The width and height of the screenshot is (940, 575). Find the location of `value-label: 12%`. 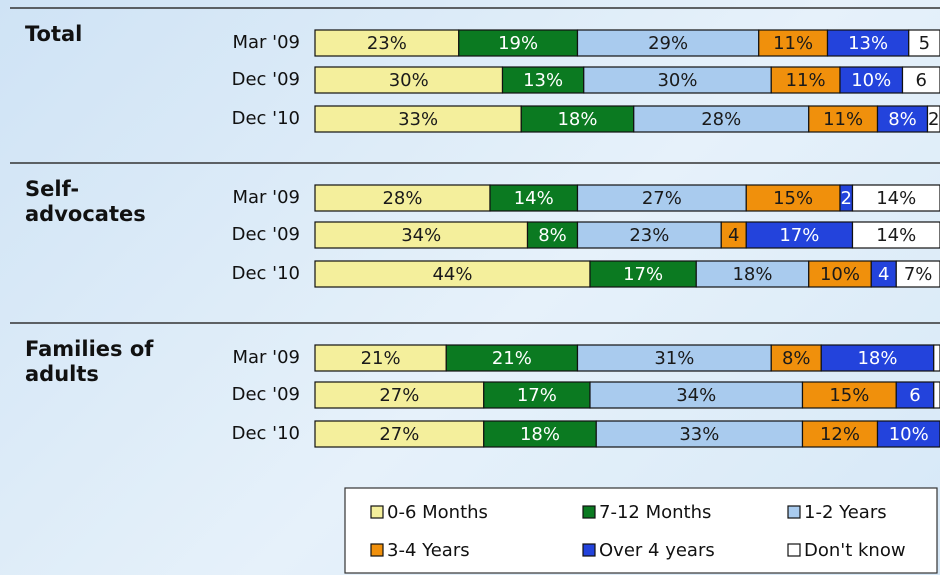

value-label: 12% is located at coordinates (840, 434).